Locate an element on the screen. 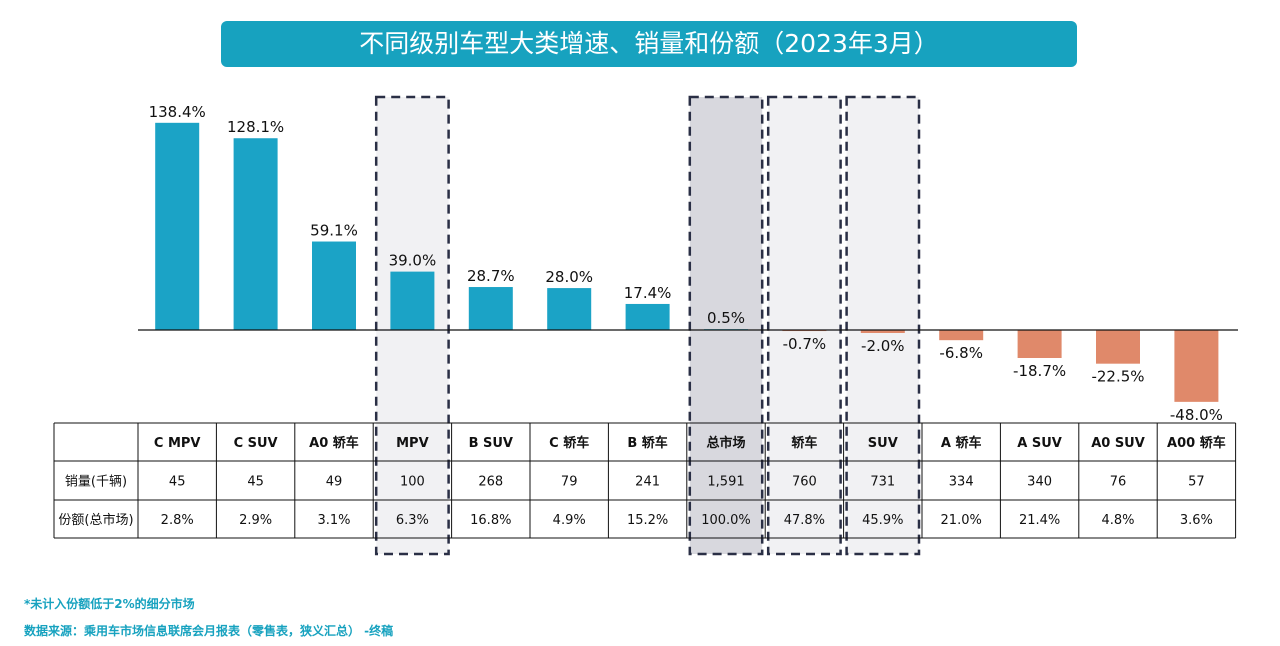 This screenshot has height=646, width=1280. data-label: 59.1% is located at coordinates (334, 231).